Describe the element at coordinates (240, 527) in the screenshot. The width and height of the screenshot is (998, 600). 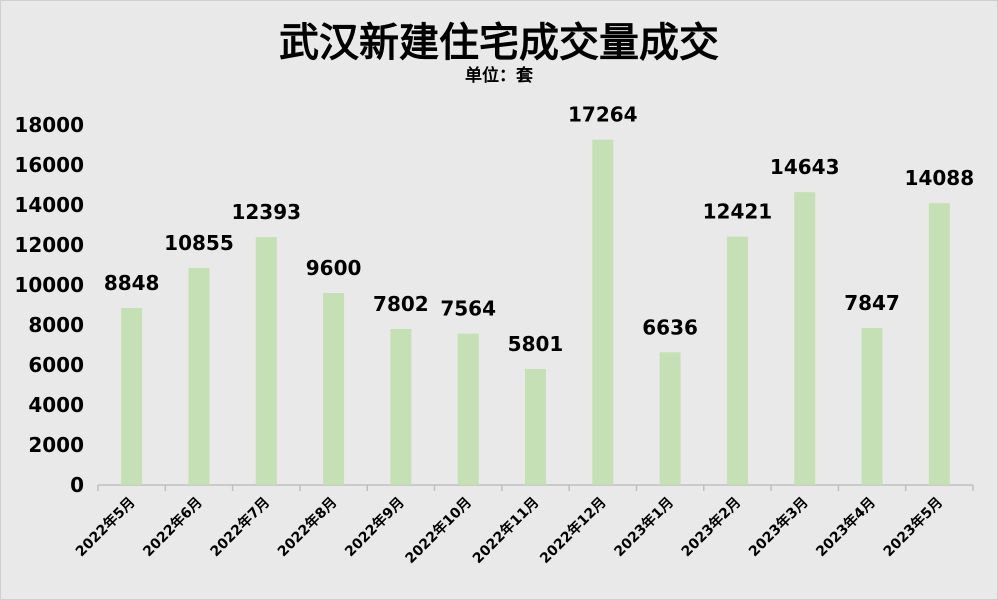
I see `x-category-label: 2022年7月` at that location.